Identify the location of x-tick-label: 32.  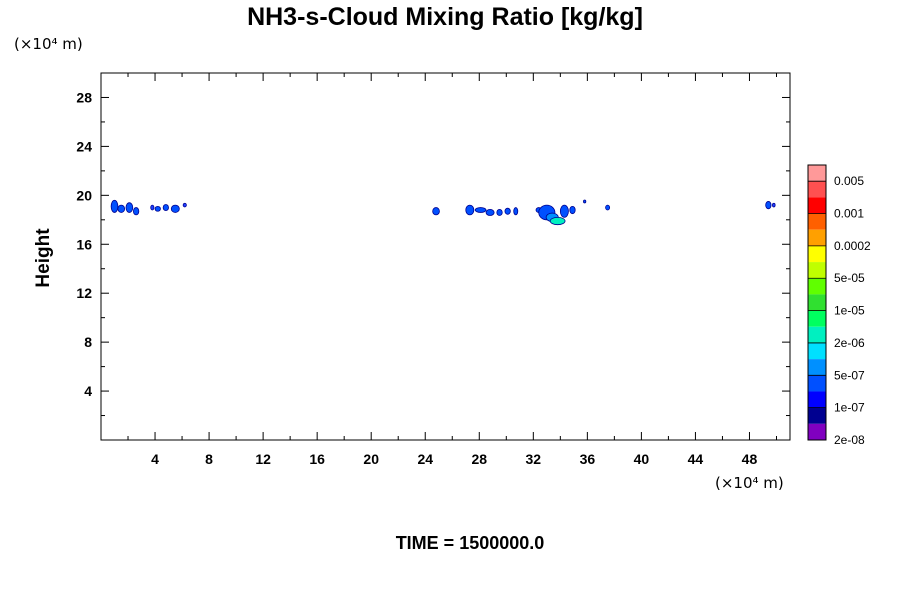
(534, 459).